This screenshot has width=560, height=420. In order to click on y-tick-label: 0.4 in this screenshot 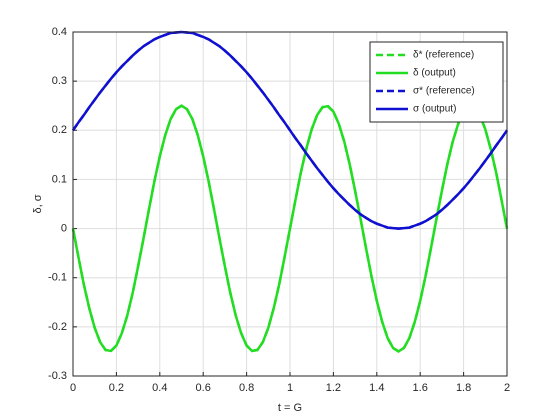, I will do `click(59, 32)`.